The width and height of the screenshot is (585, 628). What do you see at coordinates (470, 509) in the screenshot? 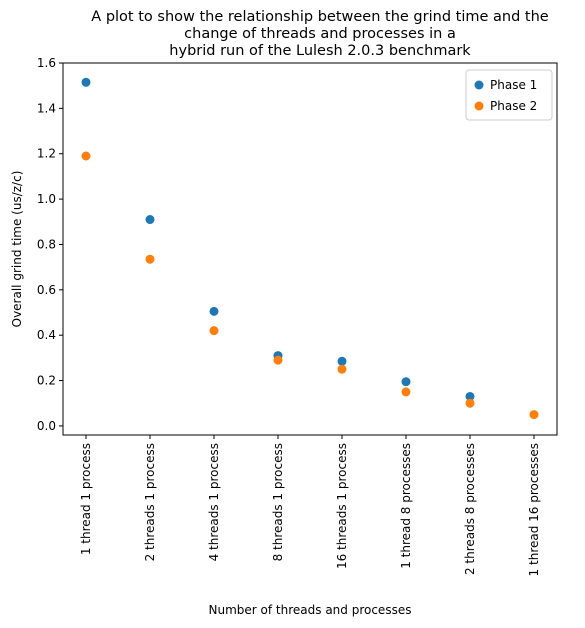
I see `x-tick-label: 2 threads 8 processes` at bounding box center [470, 509].